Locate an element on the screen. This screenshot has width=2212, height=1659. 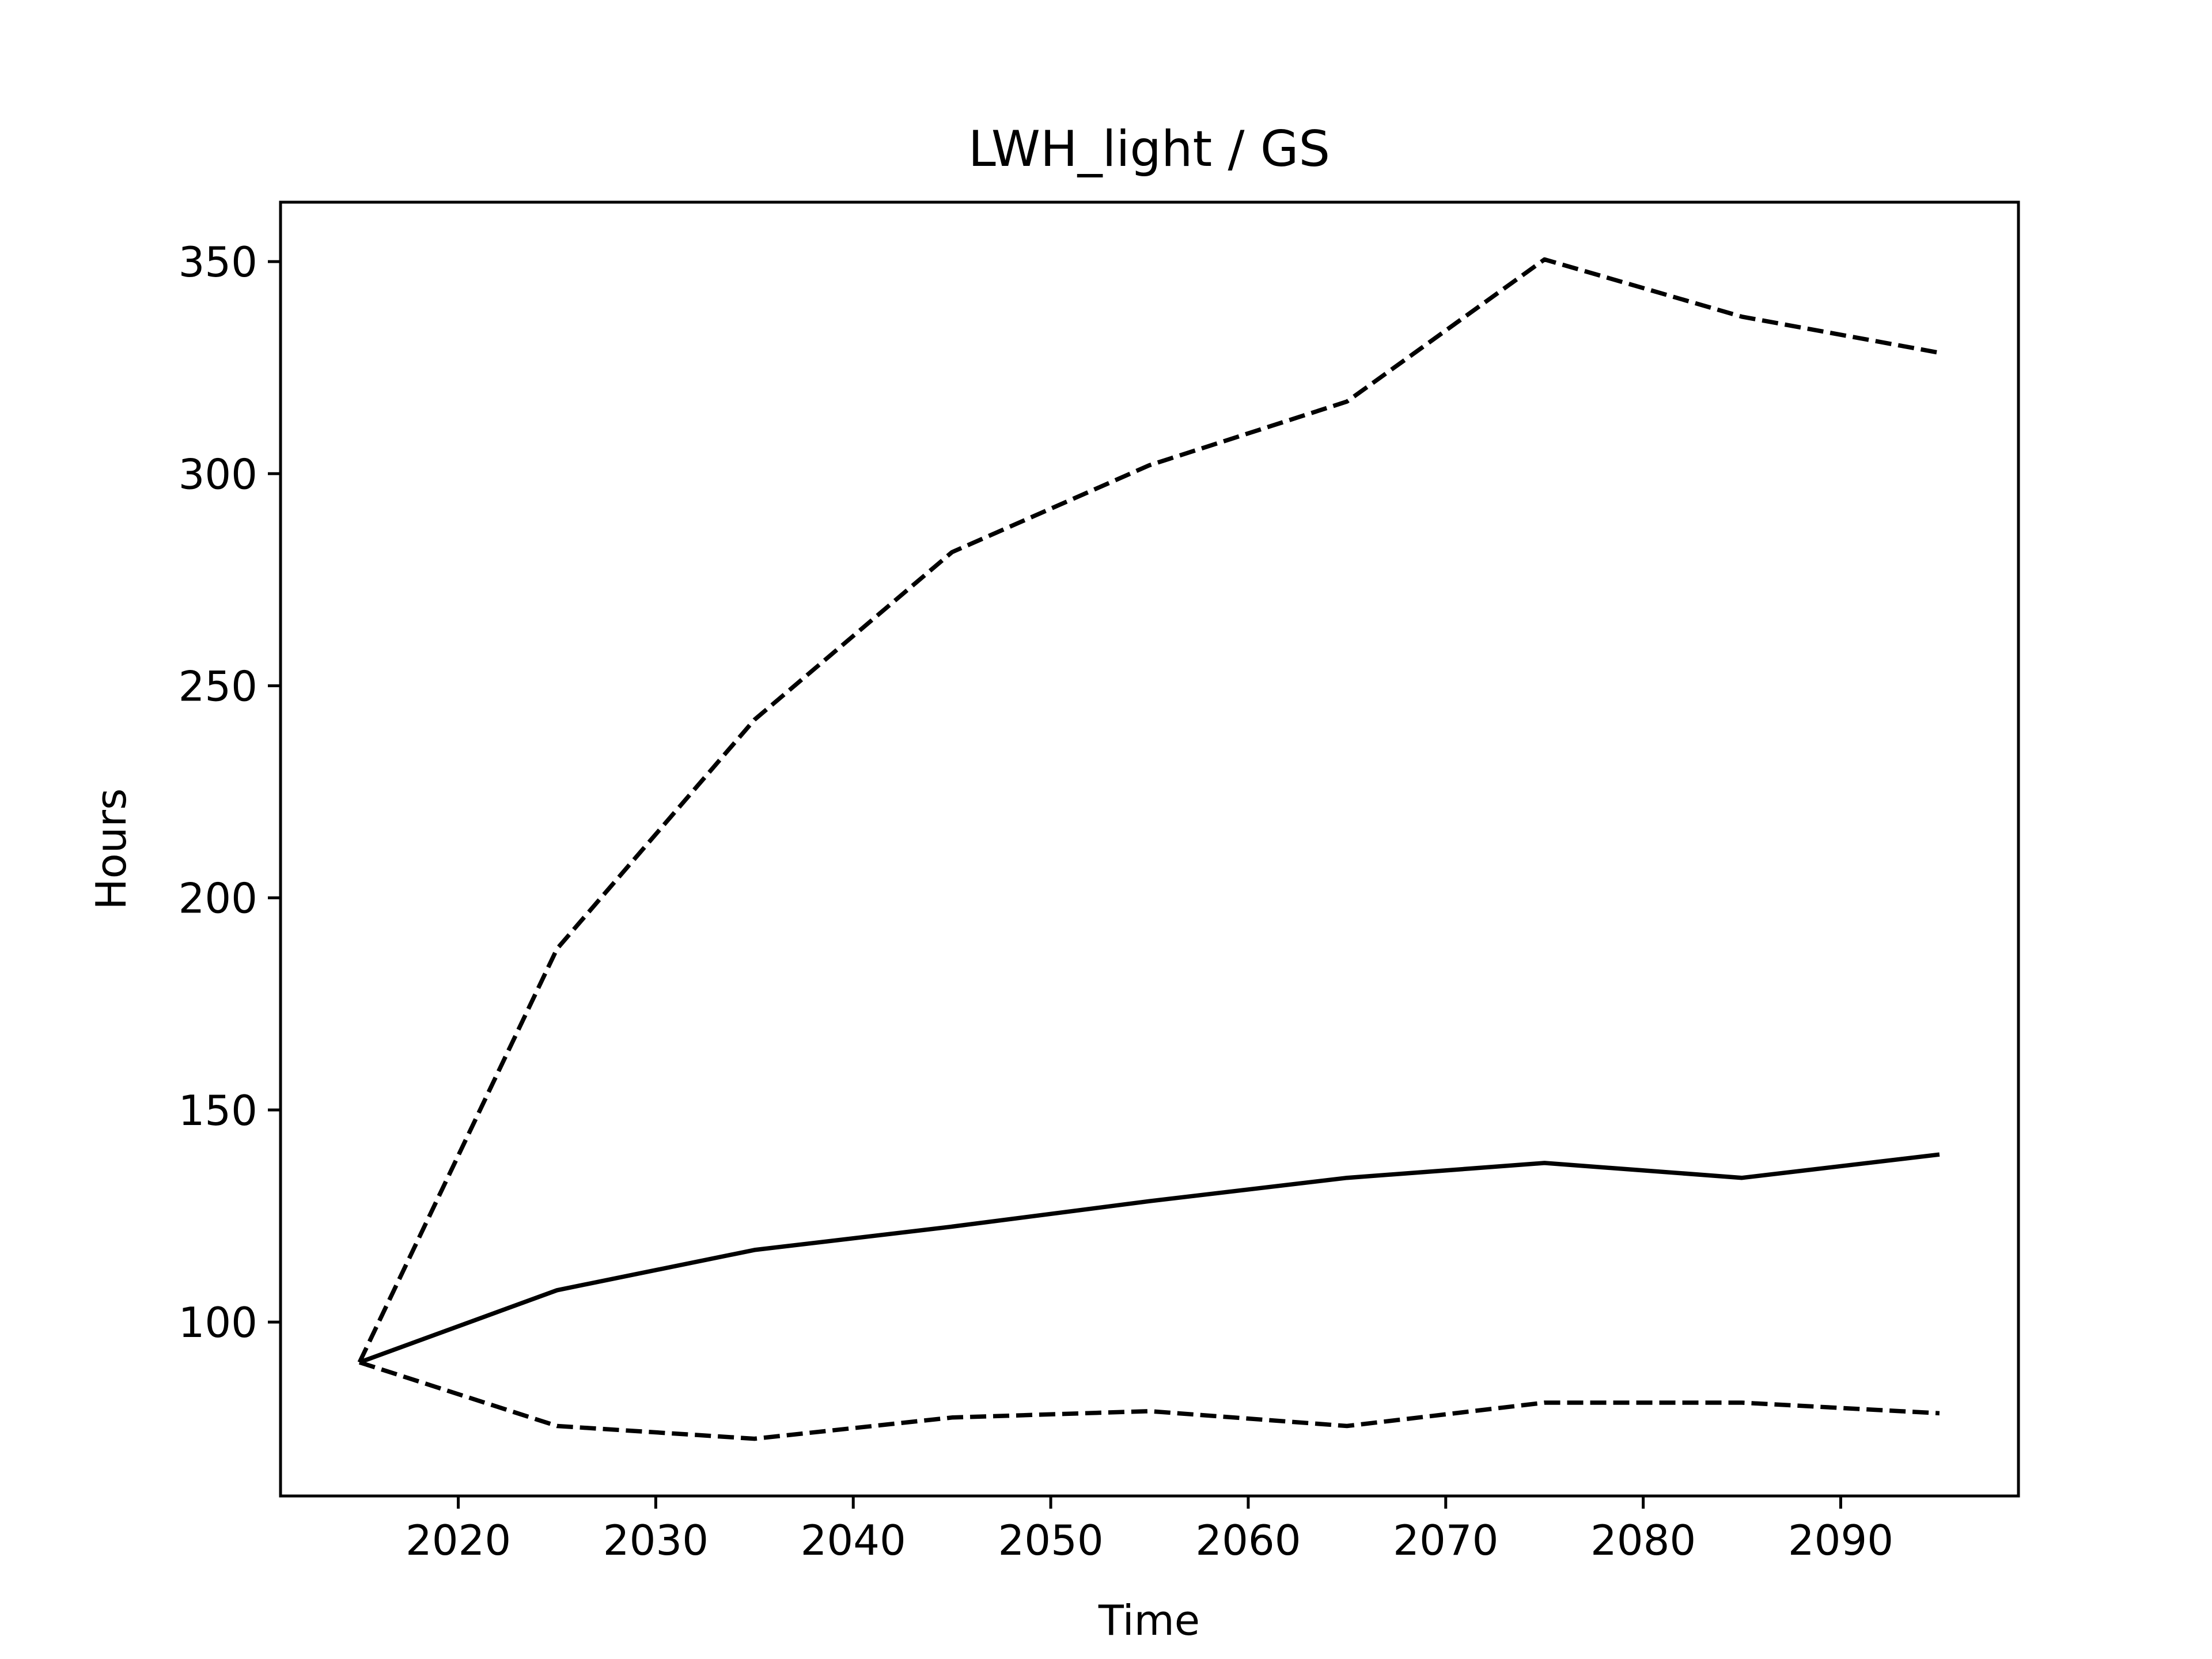
y-tick-label: 300 is located at coordinates (218, 474).